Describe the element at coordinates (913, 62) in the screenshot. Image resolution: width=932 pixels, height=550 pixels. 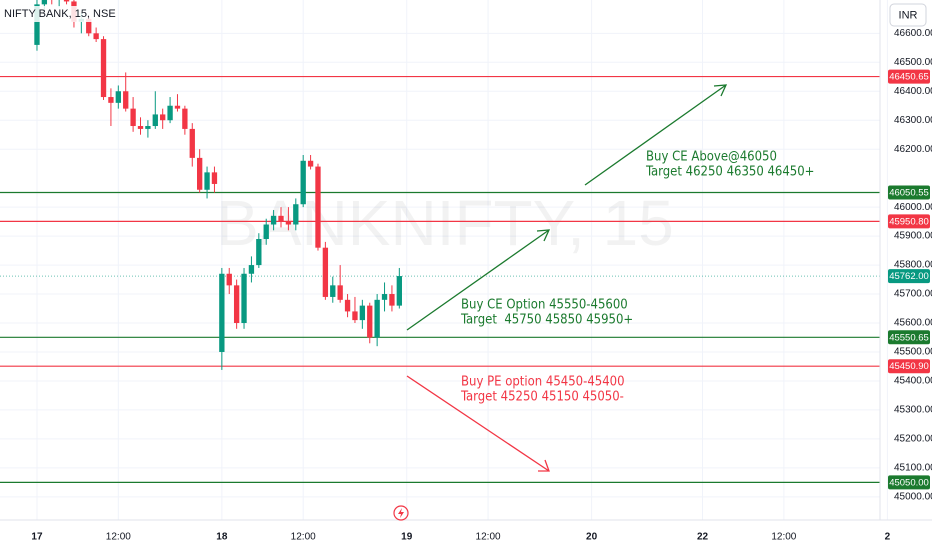
I see `y-tick-label: 46500.00` at that location.